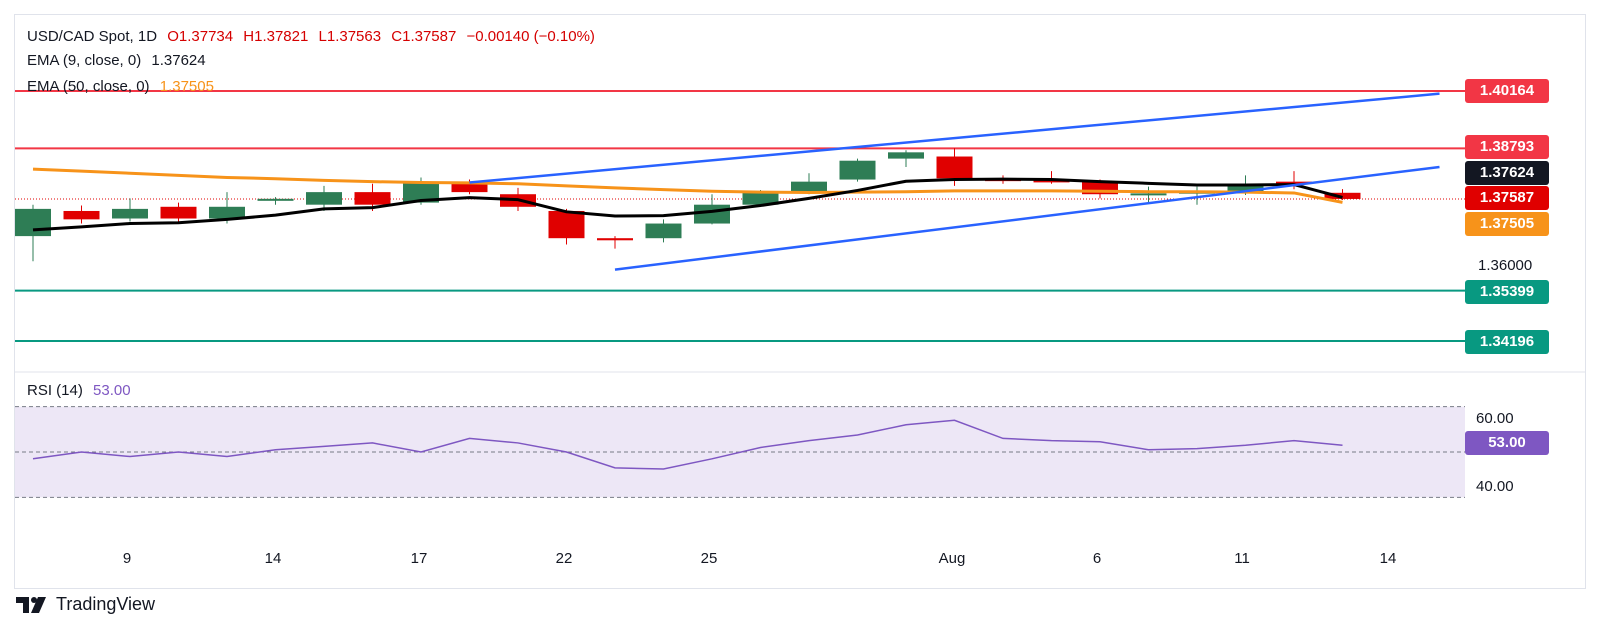 The height and width of the screenshot is (644, 1602). I want to click on price-tick-1-36: 1.36000, so click(1505, 265).